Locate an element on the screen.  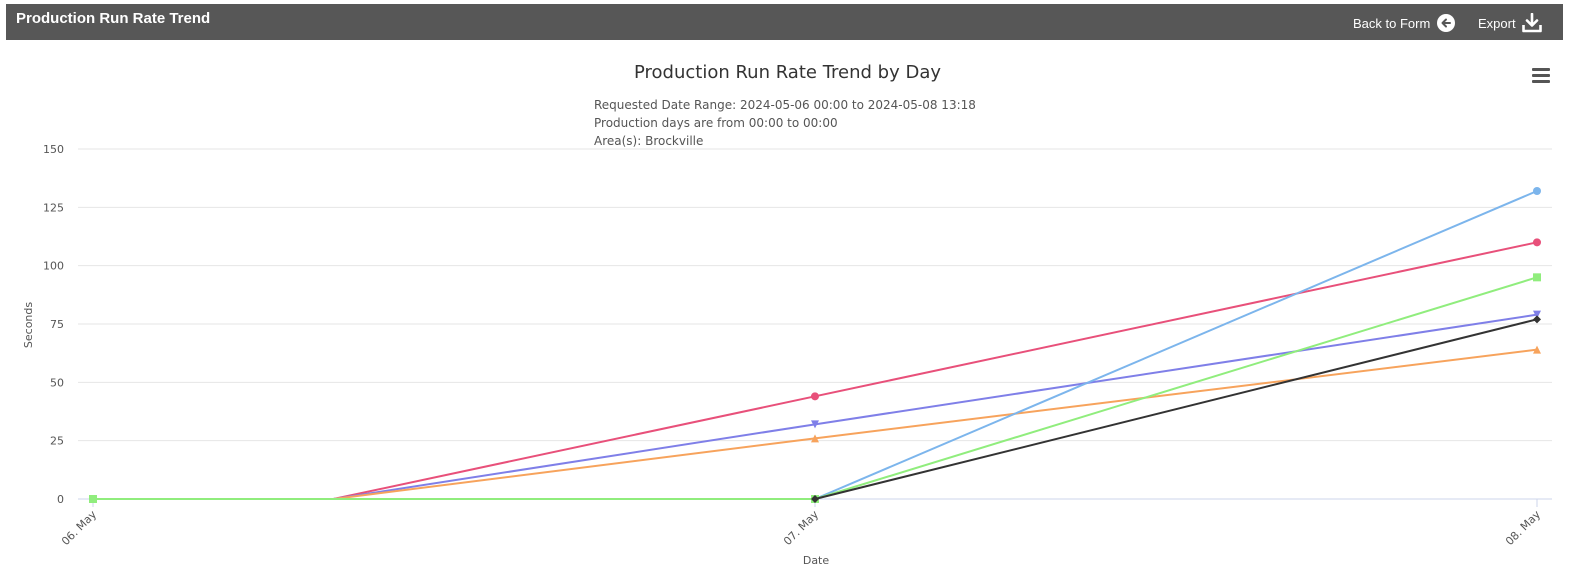
download-icon is located at coordinates (1531, 23).